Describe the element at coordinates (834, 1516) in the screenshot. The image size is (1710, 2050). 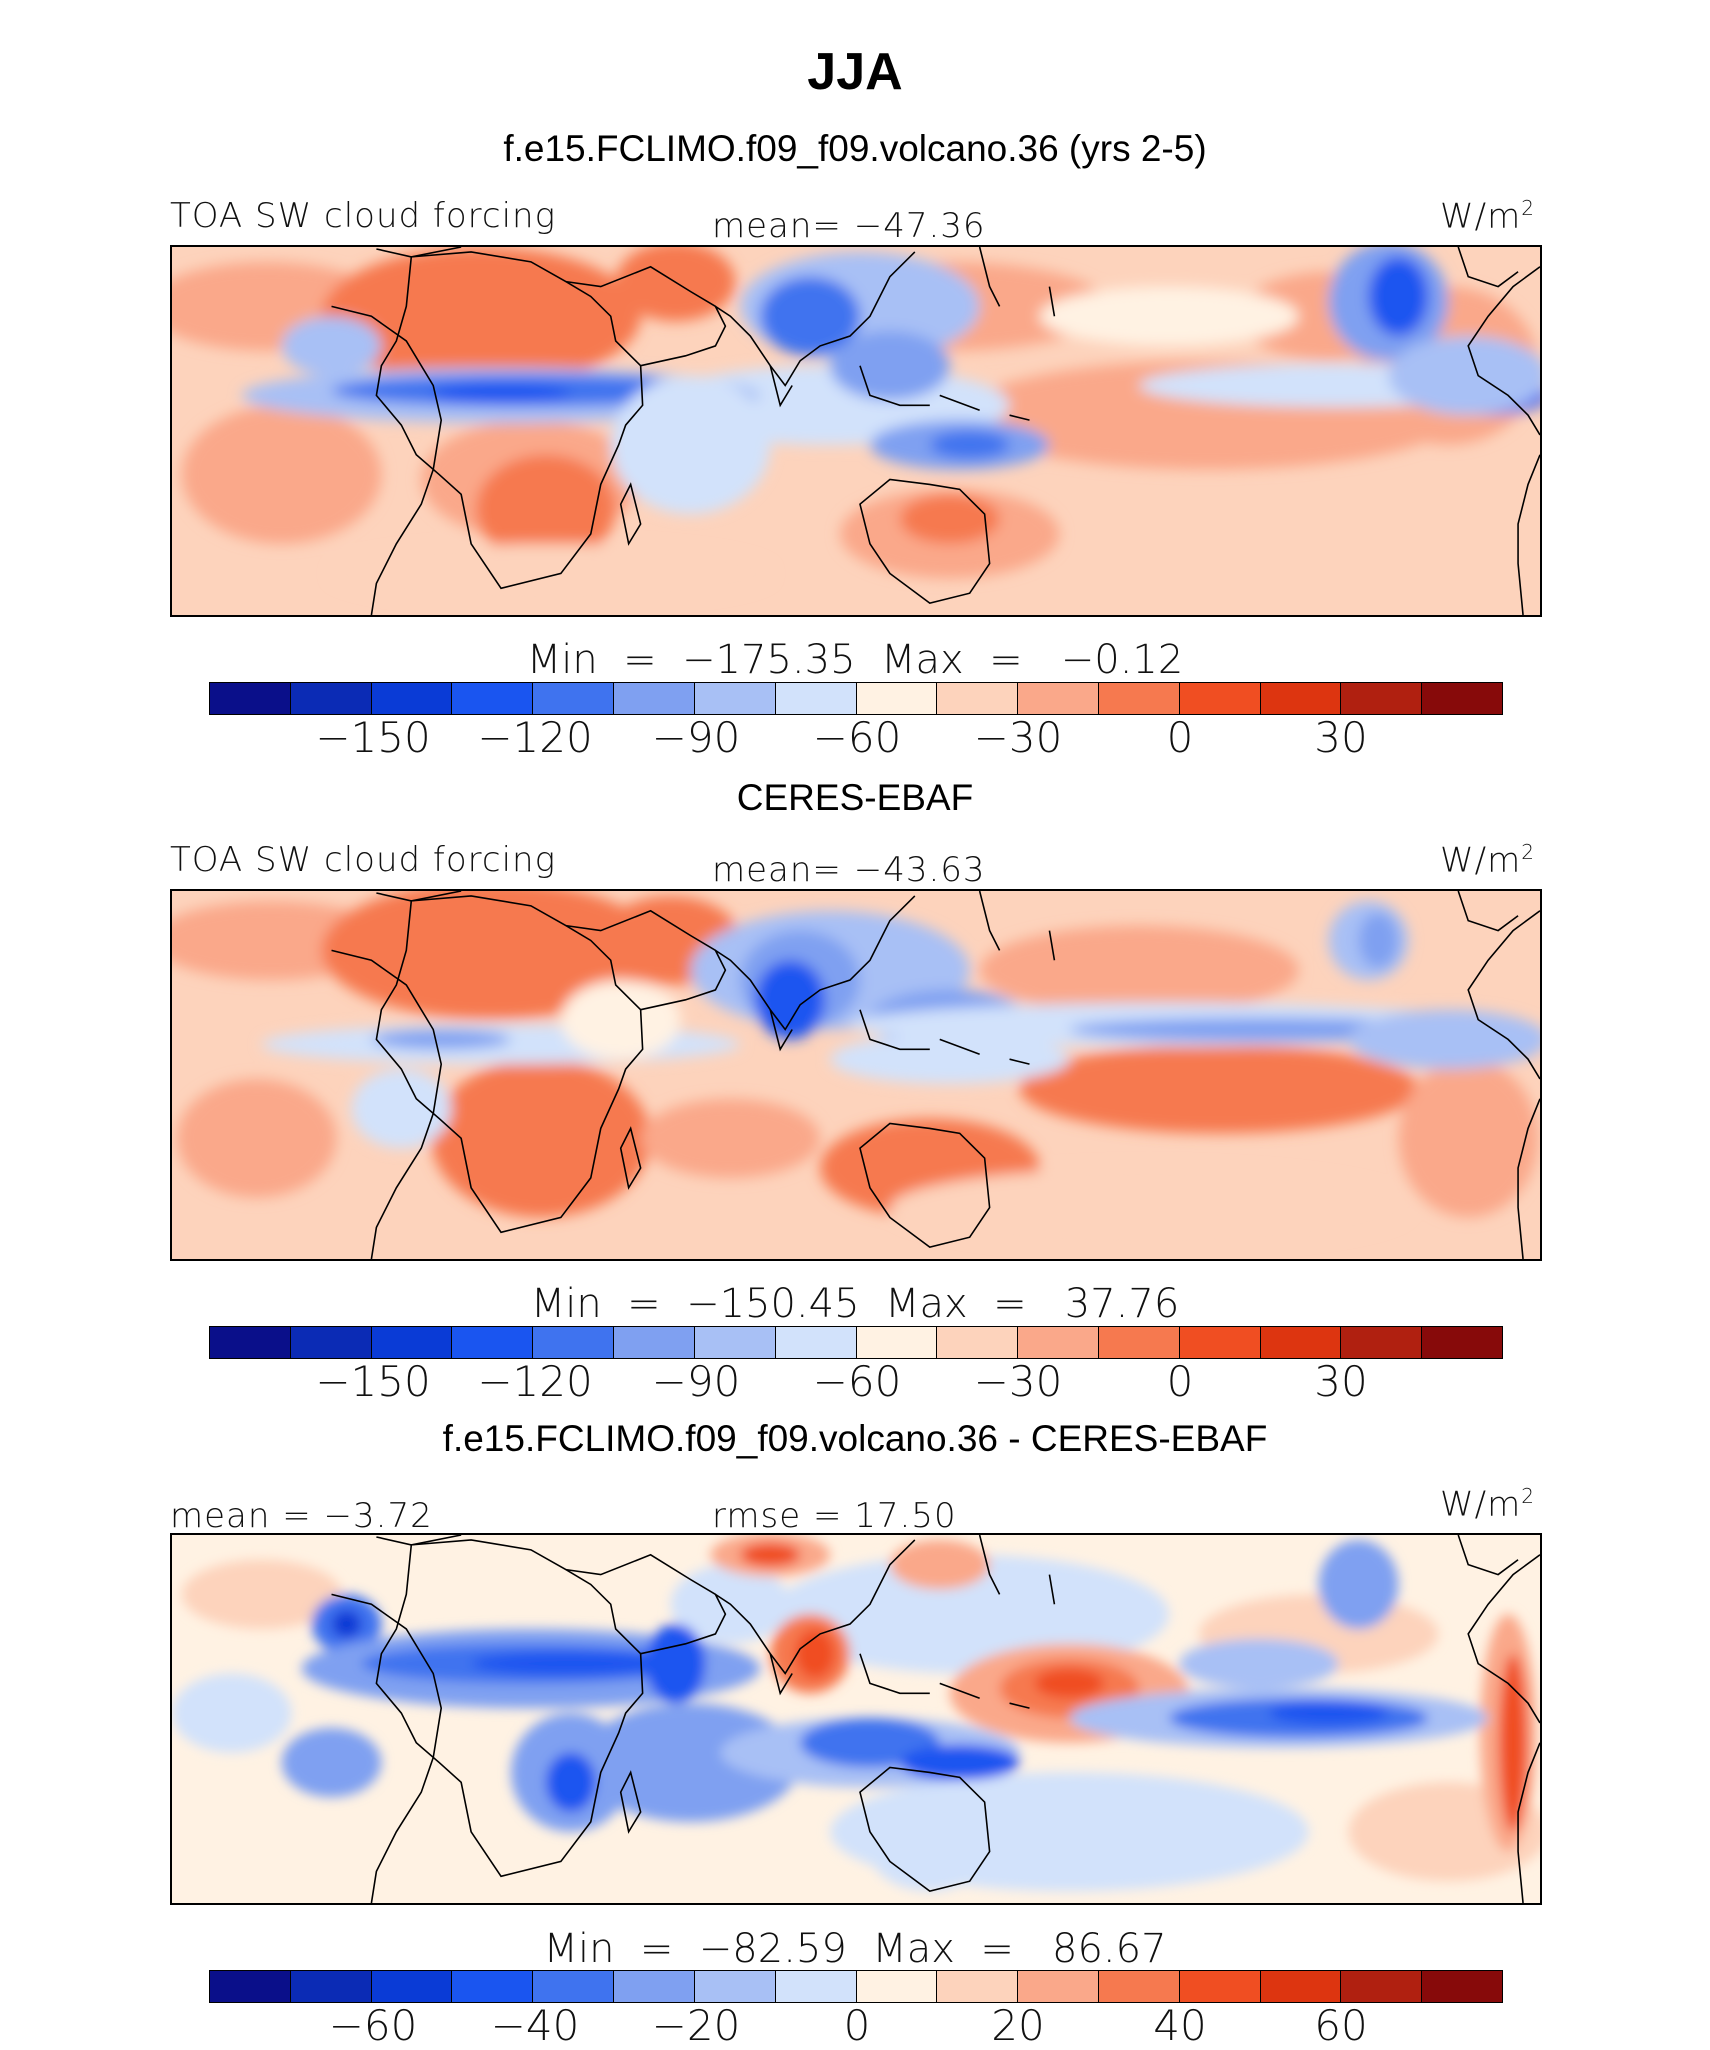
I see `panel-3-rmse-label: rmse = 17.50` at that location.